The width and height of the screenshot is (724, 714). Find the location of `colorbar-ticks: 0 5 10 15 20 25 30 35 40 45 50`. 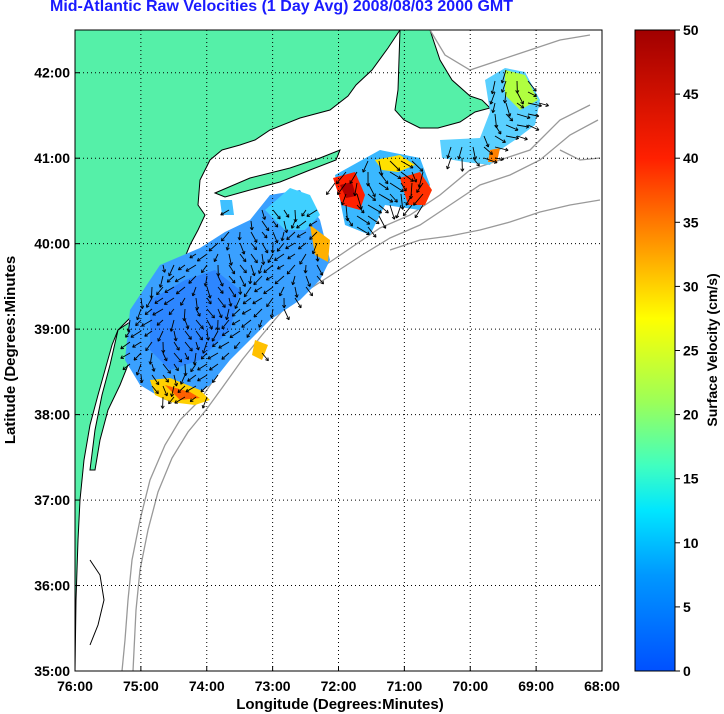

colorbar-ticks: 0 5 10 15 20 25 30 35 40 45 50 is located at coordinates (687, 350).